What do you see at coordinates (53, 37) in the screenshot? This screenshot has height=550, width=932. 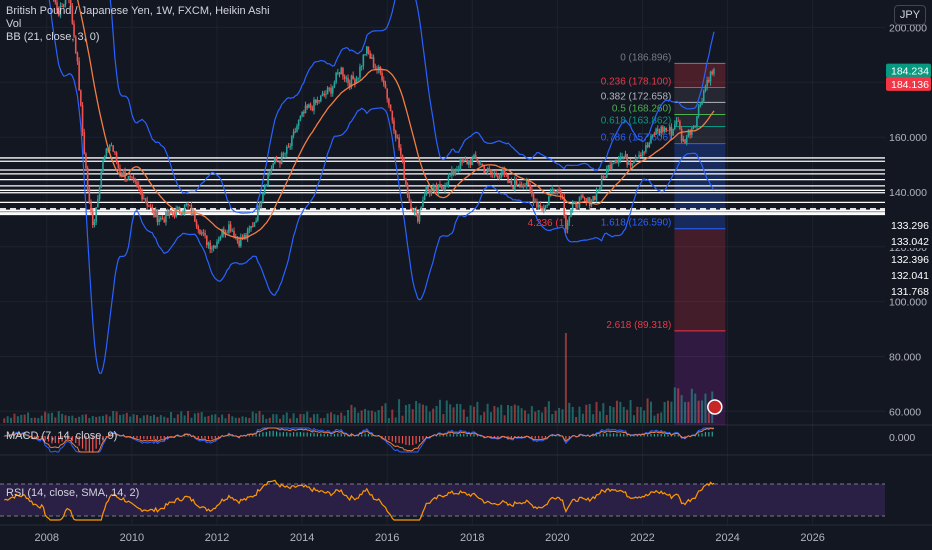 I see `indicator-bb: BB (21, close, 3, 0)` at bounding box center [53, 37].